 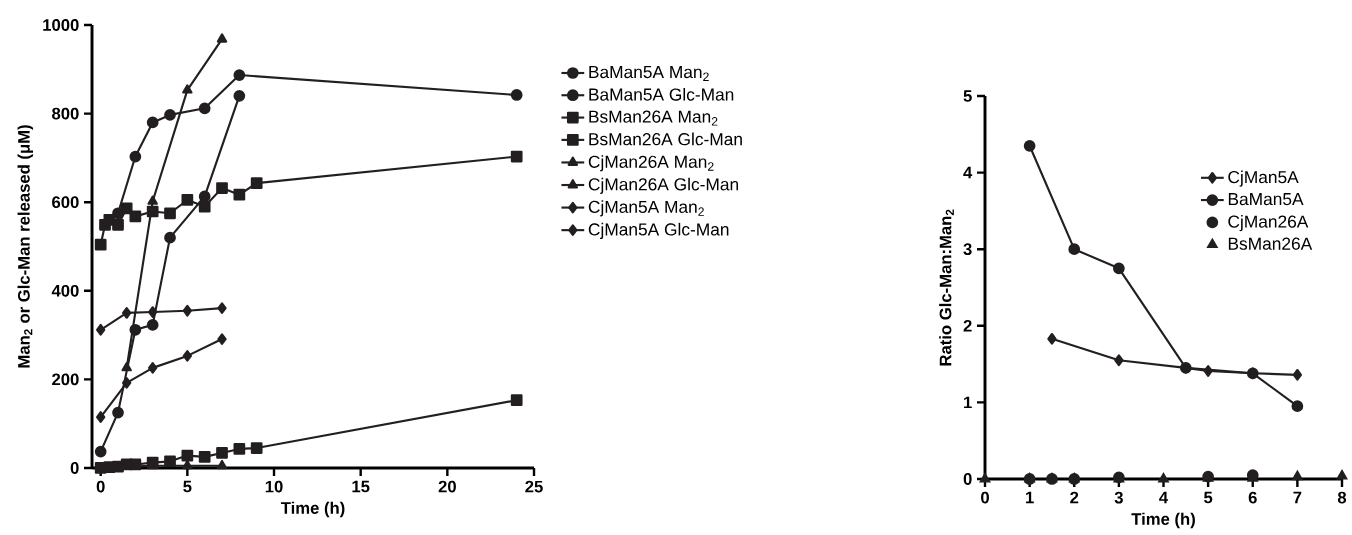 I want to click on x-tick-label: 25, so click(x=534, y=486).